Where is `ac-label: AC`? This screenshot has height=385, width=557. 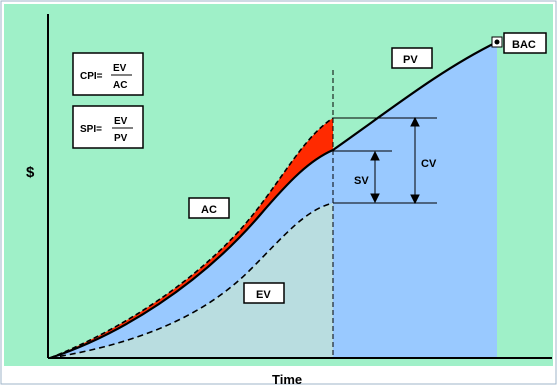 ac-label: AC is located at coordinates (209, 210).